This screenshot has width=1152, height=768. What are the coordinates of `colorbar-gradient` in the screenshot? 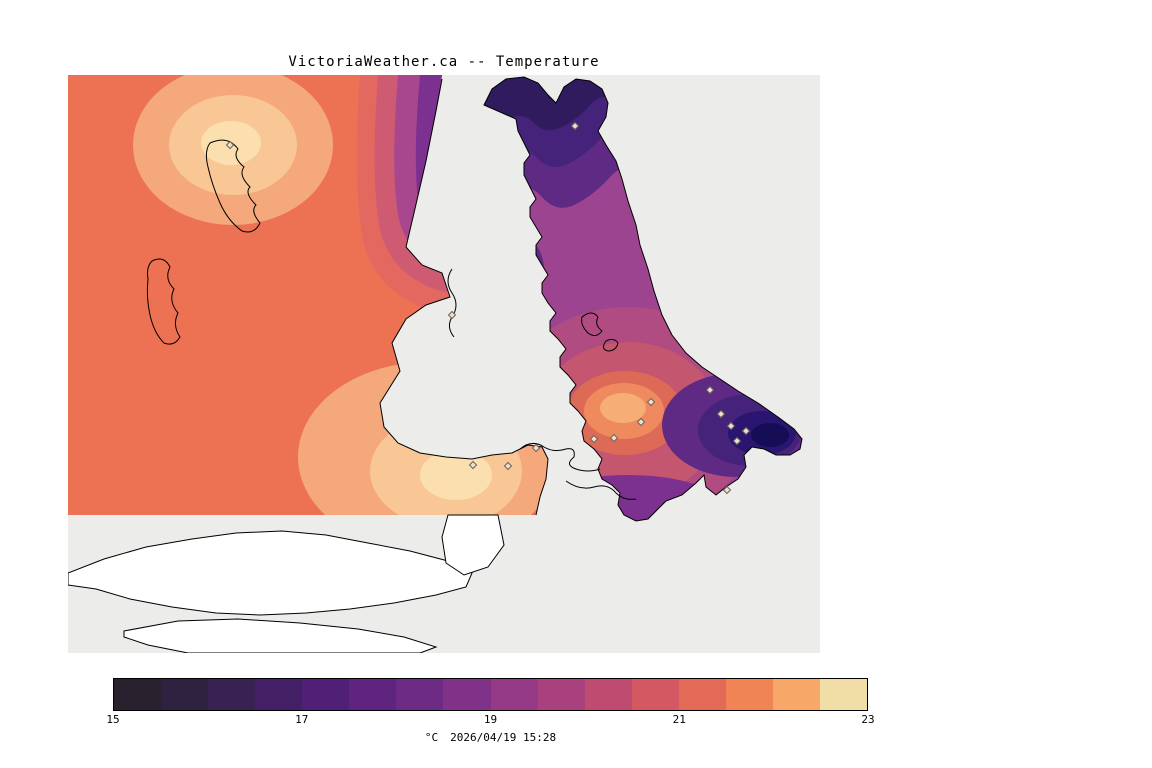 It's located at (490, 694).